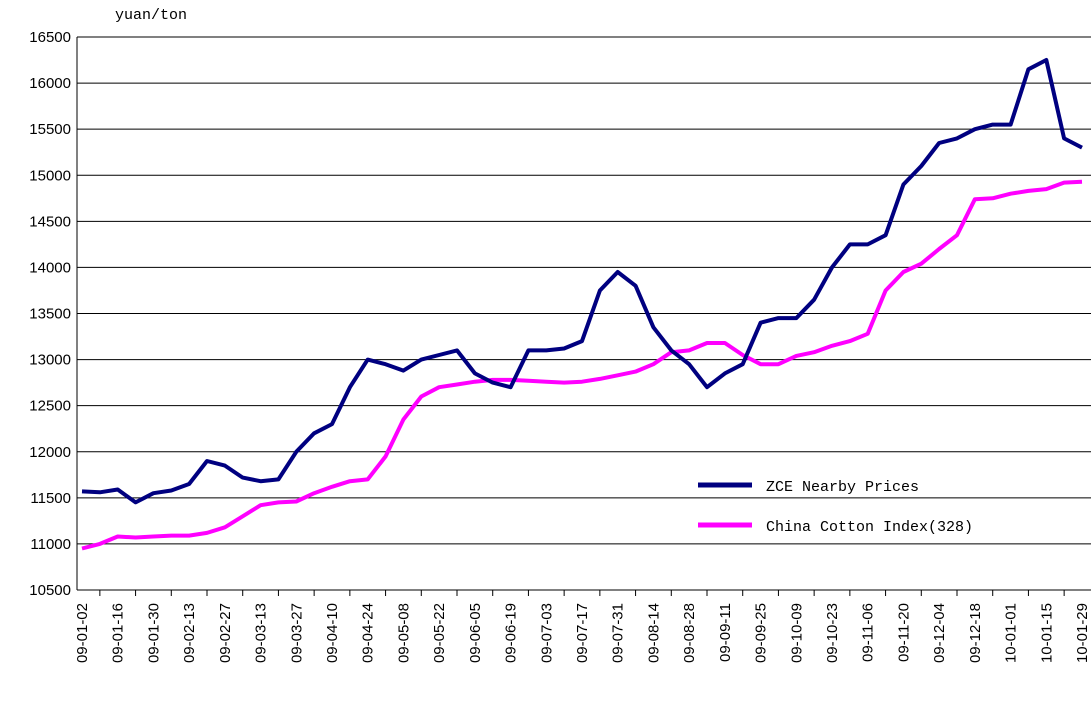  Describe the element at coordinates (689, 633) in the screenshot. I see `x-tick-label: 09-08-28` at that location.